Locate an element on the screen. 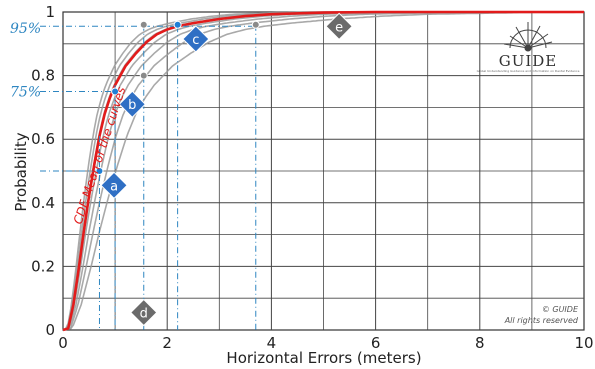  y-axis-title: Probability is located at coordinates (21, 171).